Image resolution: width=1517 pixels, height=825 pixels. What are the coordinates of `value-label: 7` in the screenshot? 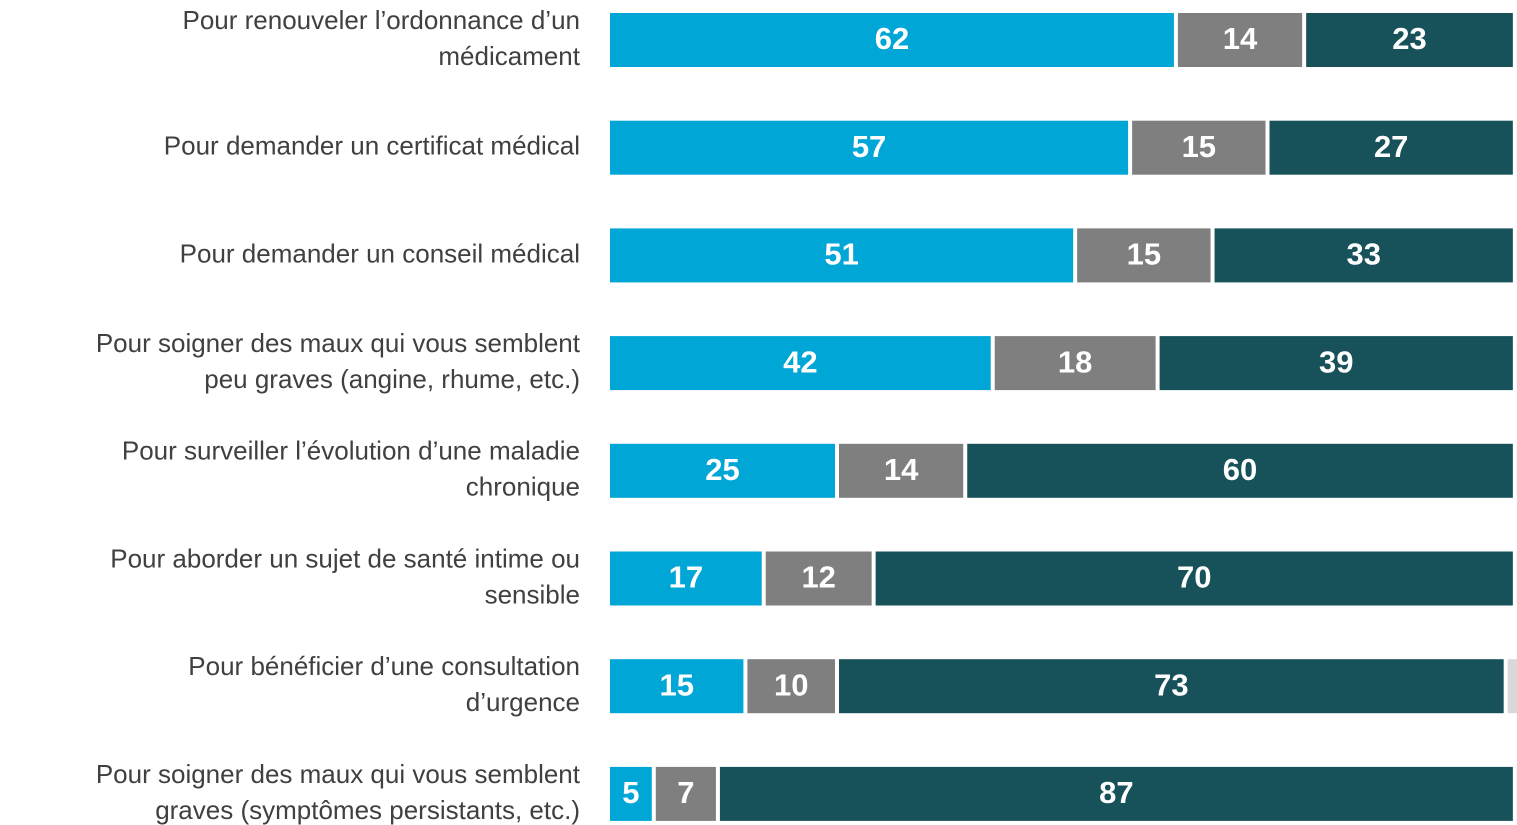 It's located at (685, 792).